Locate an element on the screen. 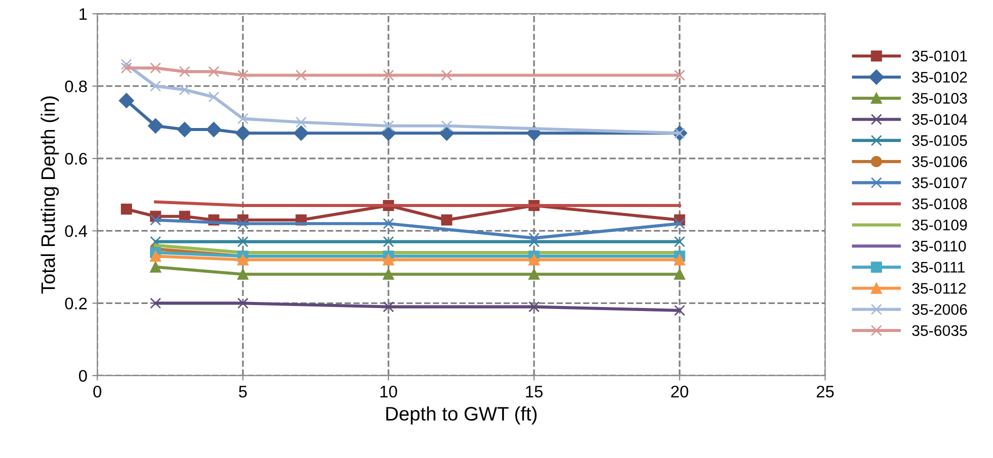 The image size is (993, 458). legend-label: 35-0109 is located at coordinates (939, 225).